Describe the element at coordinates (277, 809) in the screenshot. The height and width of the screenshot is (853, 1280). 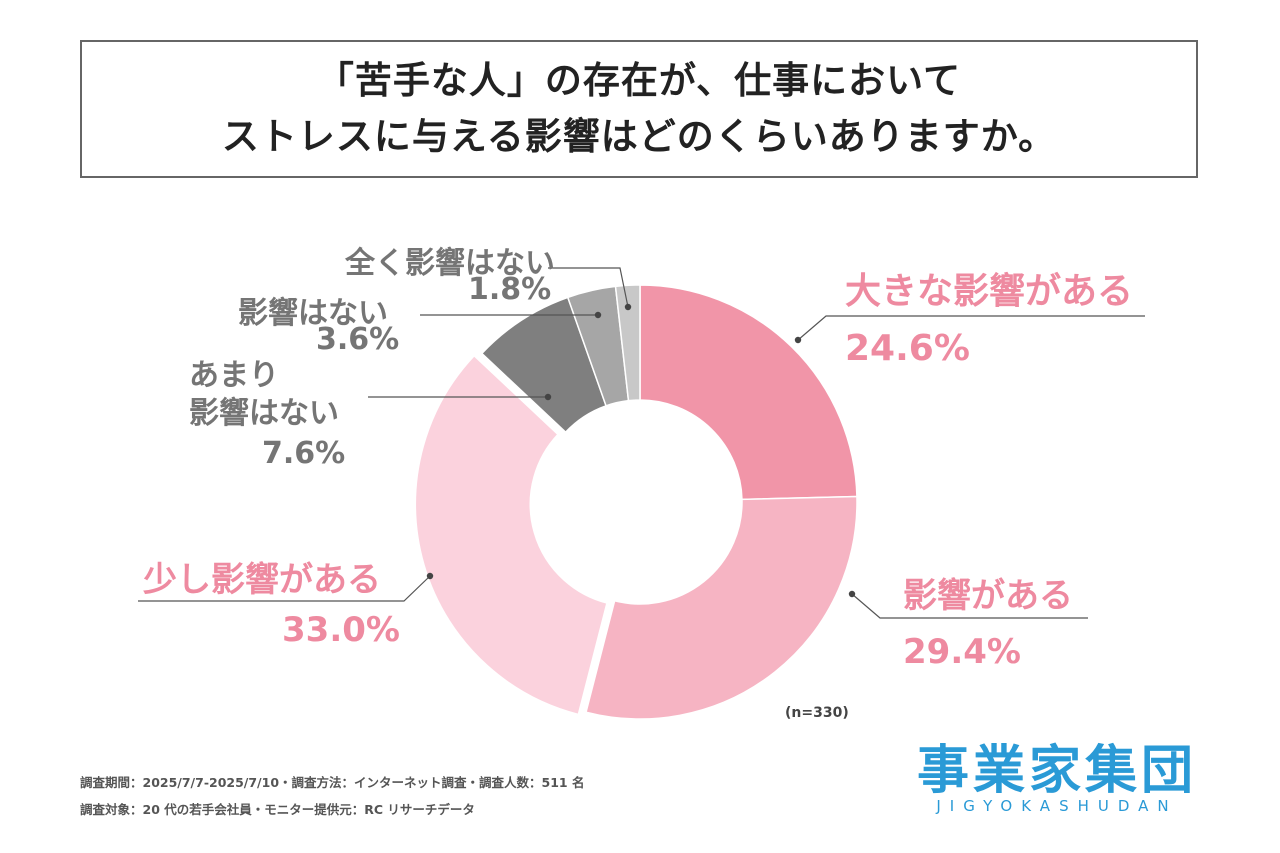
I see `footer-survey-target: 調査対象：20 代の若手会社員・モニター提供元：RC リサーチデータ` at that location.